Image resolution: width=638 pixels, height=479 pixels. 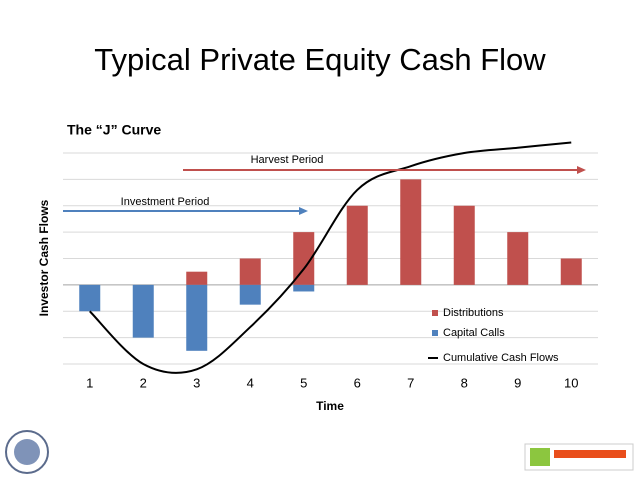 What do you see at coordinates (196, 382) in the screenshot?
I see `x-tick-label: 3` at bounding box center [196, 382].